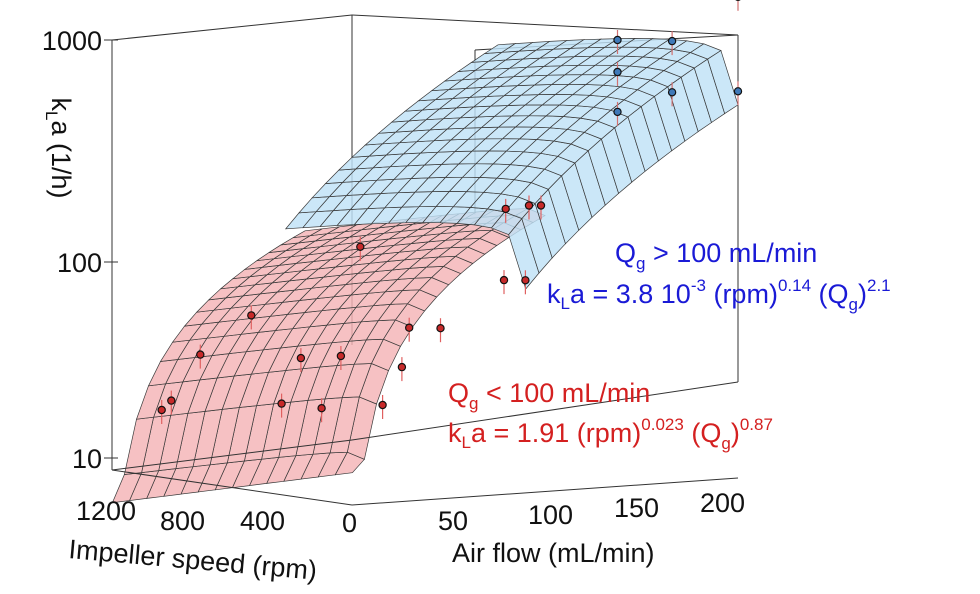  I want to click on low-flow-equation: kLa = 1.91 (rpm)0.023 (Qg)0.87, so click(610, 434).